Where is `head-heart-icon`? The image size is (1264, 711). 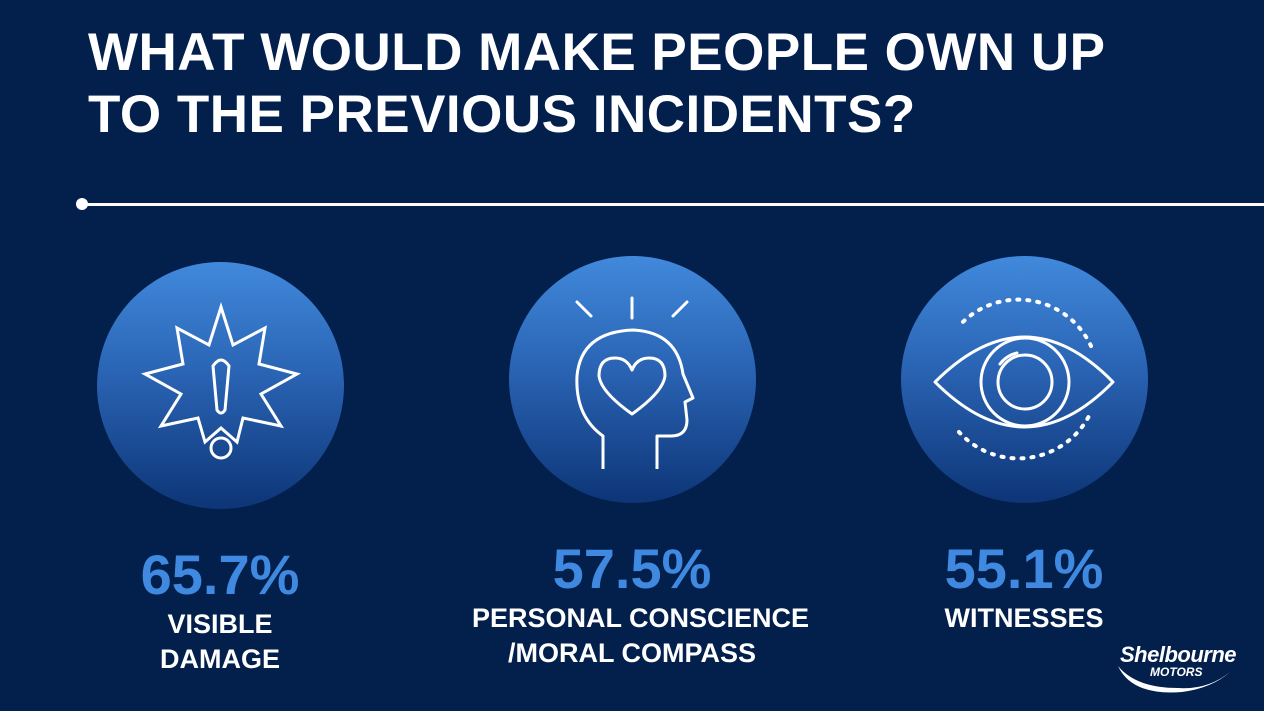
head-heart-icon is located at coordinates (634, 382).